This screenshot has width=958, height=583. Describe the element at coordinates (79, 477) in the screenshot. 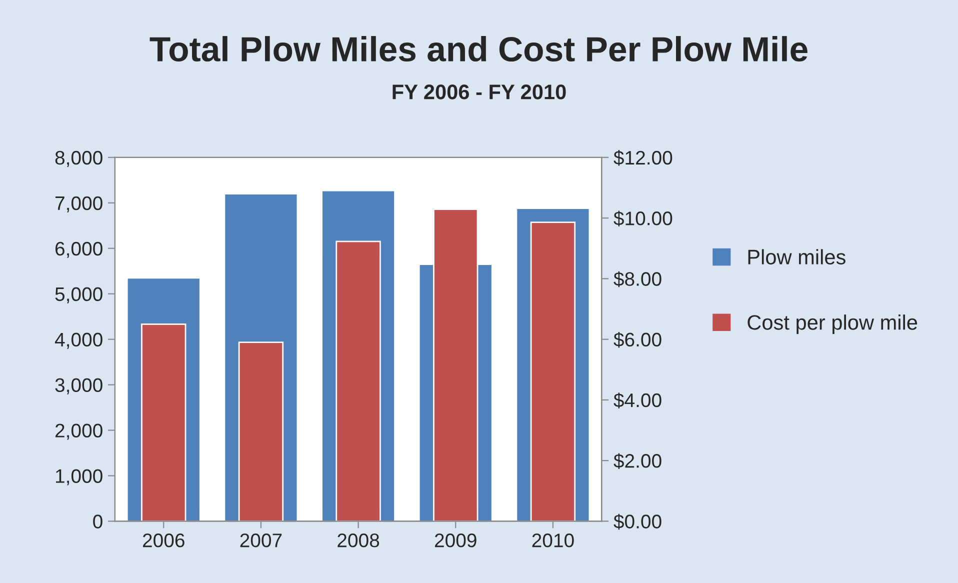

I see `y-tick-label: 1,000` at that location.